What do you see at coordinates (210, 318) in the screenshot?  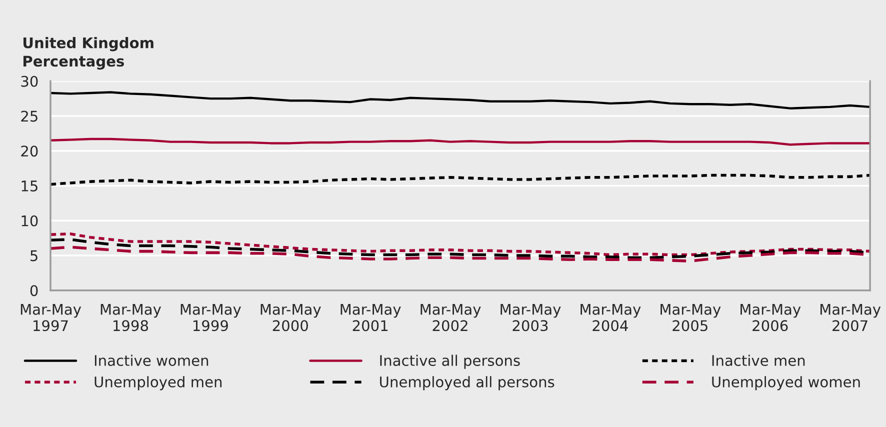 I see `x-tick-label: Mar-May 1999` at bounding box center [210, 318].